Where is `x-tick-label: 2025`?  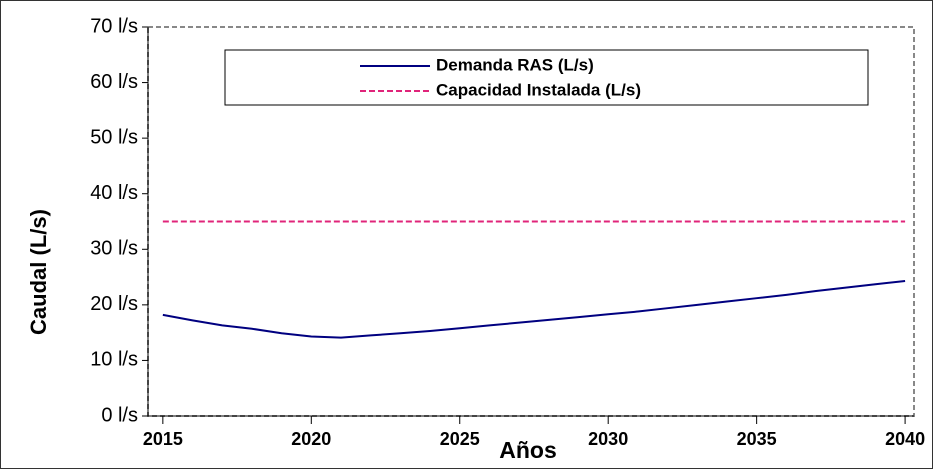 x-tick-label: 2025 is located at coordinates (460, 439).